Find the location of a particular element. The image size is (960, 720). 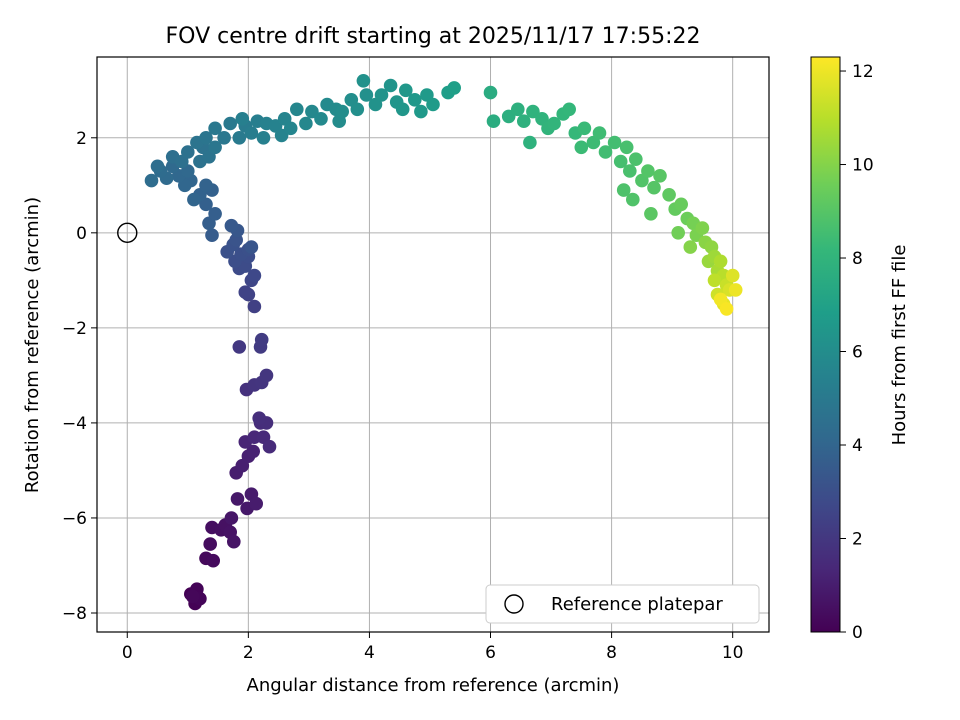

y-tick-label: 2 is located at coordinates (81, 139).